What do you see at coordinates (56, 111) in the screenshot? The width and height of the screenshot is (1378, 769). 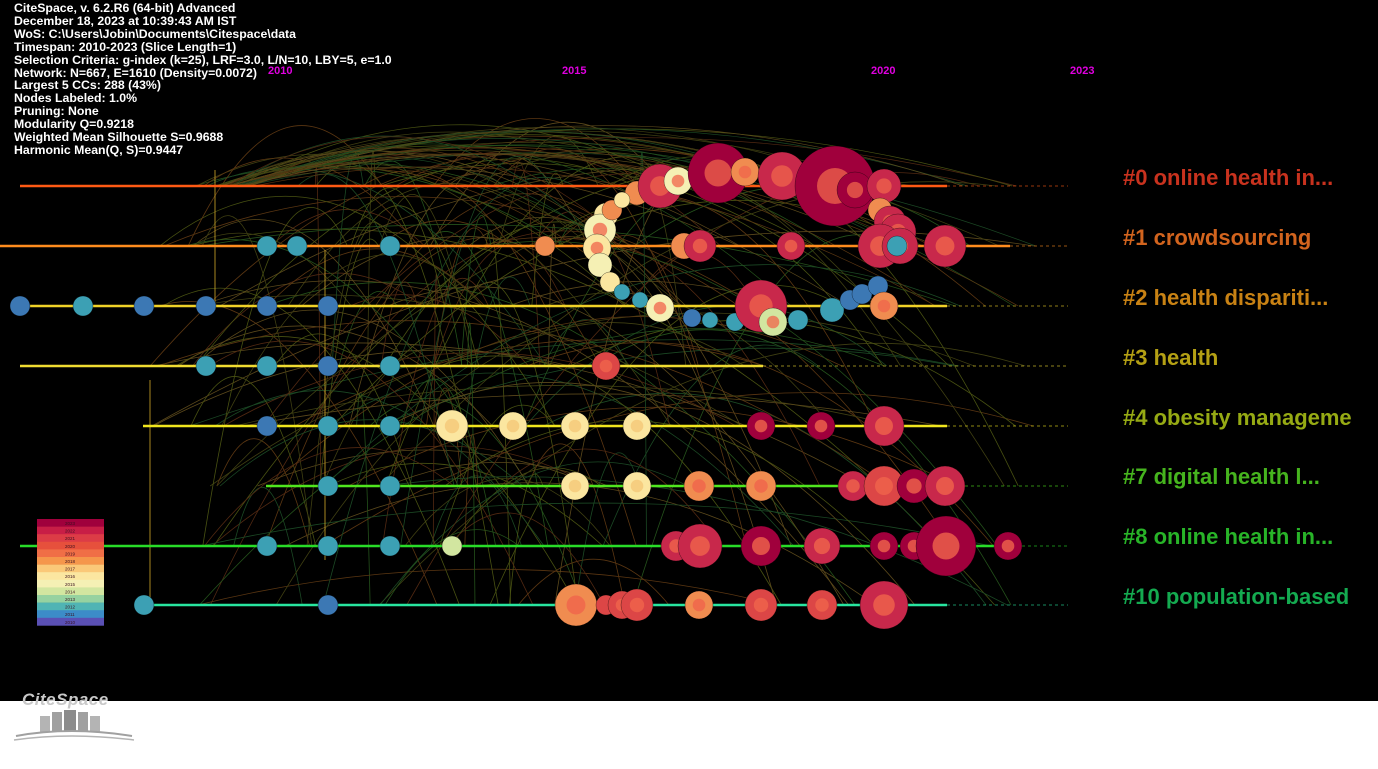 I see `info-line: Pruning: None` at bounding box center [56, 111].